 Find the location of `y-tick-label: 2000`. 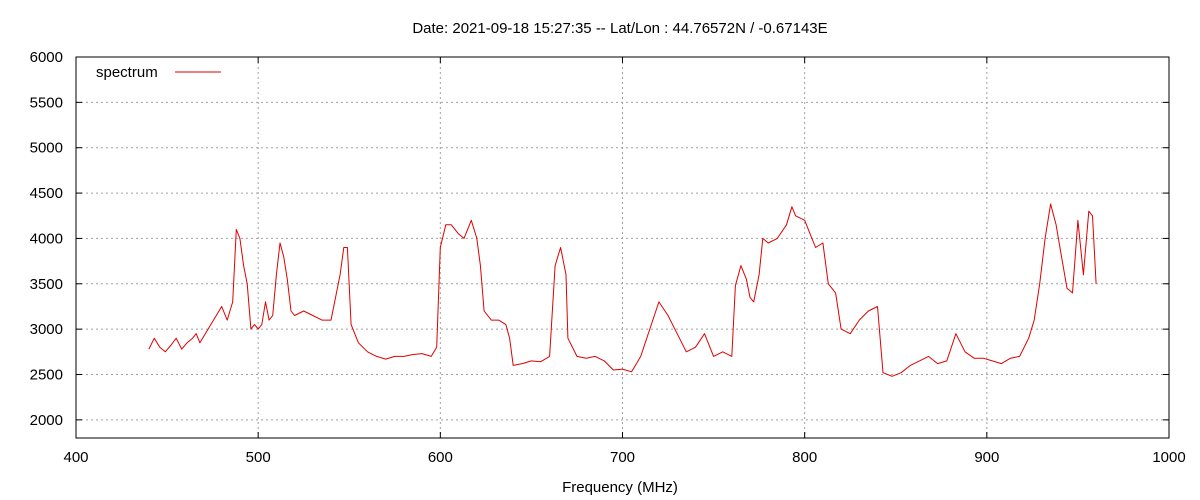

y-tick-label: 2000 is located at coordinates (46, 420).